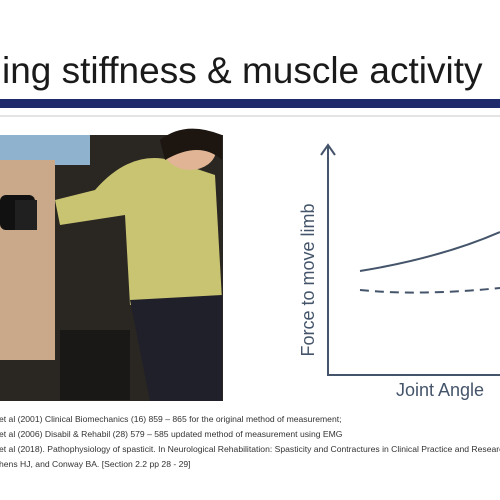 The height and width of the screenshot is (500, 500). I want to click on solid-curve, so click(429, 251).